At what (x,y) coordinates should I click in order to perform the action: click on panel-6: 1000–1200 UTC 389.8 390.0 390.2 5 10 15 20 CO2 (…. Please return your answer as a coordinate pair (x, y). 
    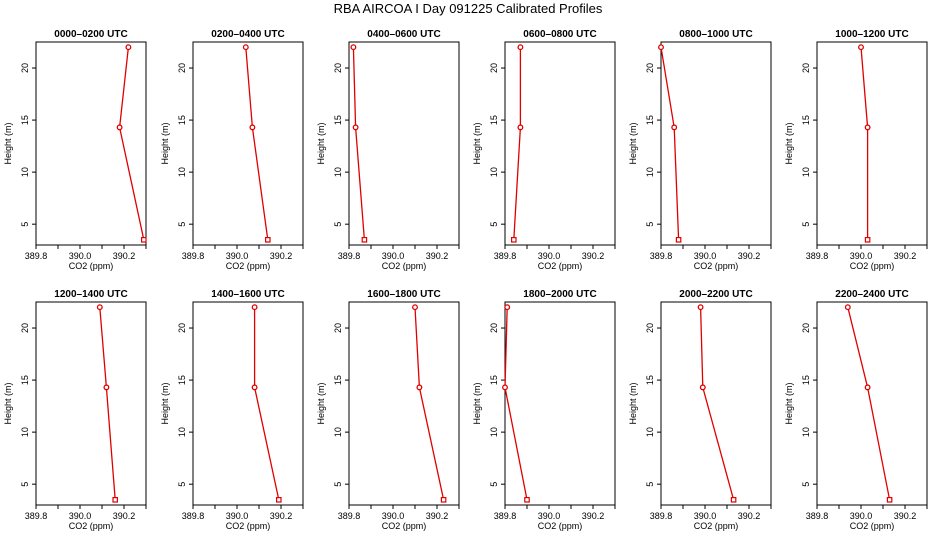
    Looking at the image, I should click on (856, 150).